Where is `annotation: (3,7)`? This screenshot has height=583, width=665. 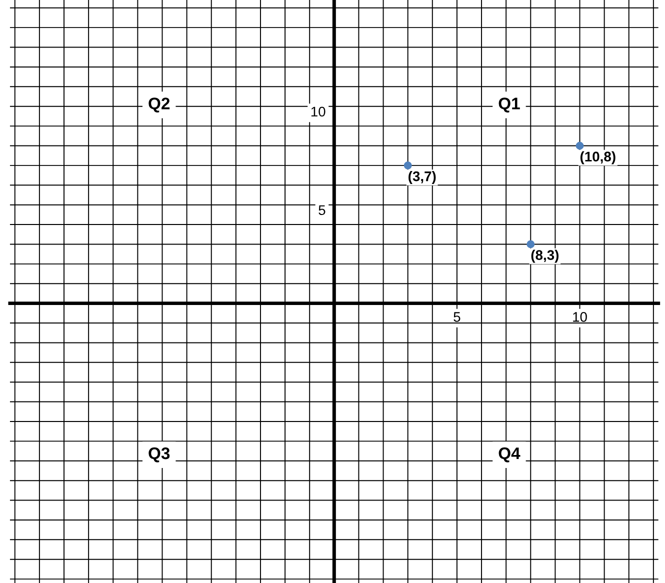 annotation: (3,7) is located at coordinates (422, 177).